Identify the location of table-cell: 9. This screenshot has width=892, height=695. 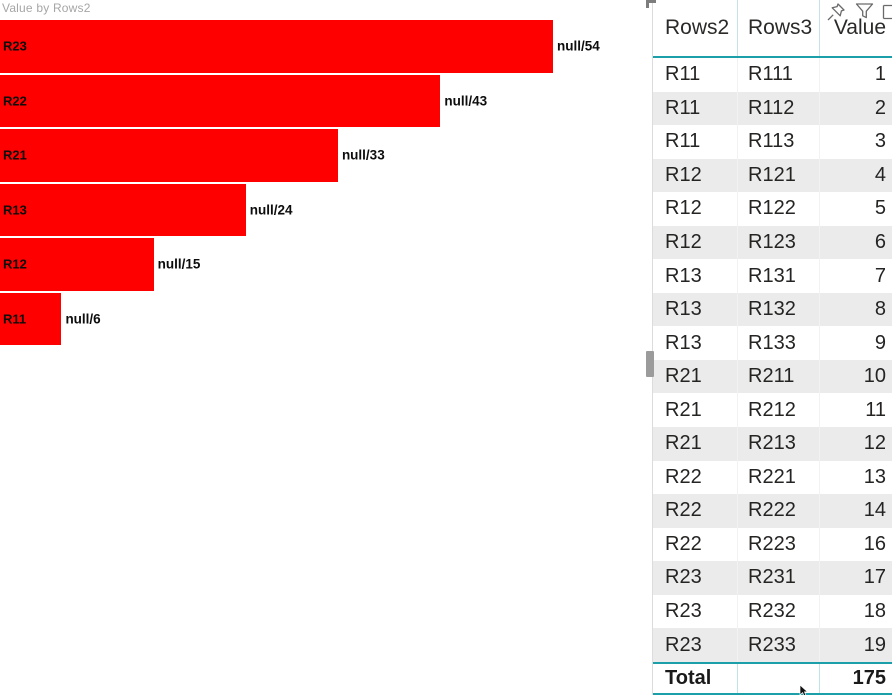
(855, 343).